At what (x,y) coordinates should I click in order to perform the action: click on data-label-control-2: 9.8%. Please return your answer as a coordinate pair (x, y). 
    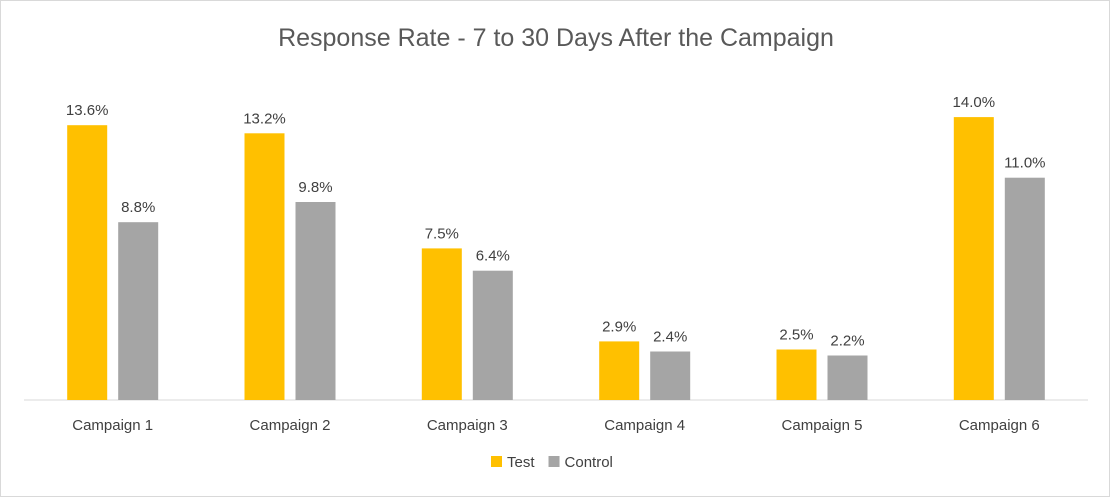
    Looking at the image, I should click on (315, 187).